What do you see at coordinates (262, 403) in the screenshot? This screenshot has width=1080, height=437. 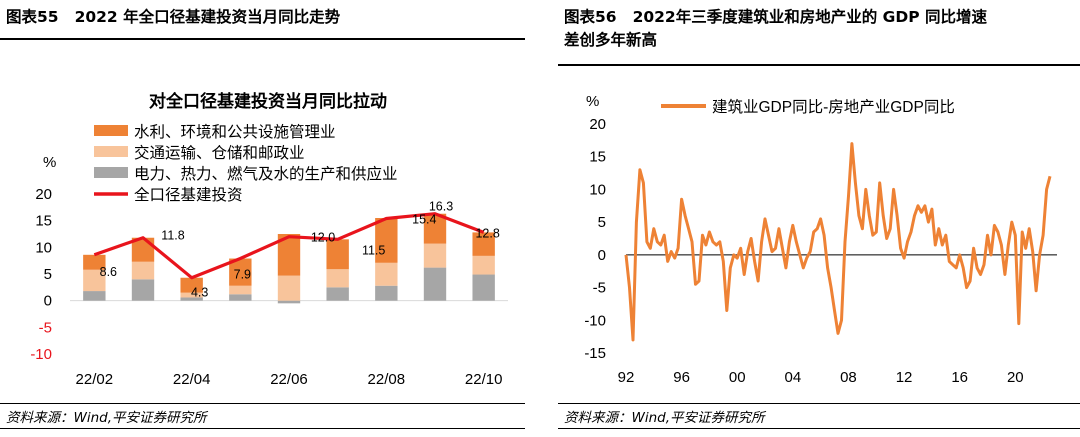 I see `left-source-rule` at bounding box center [262, 403].